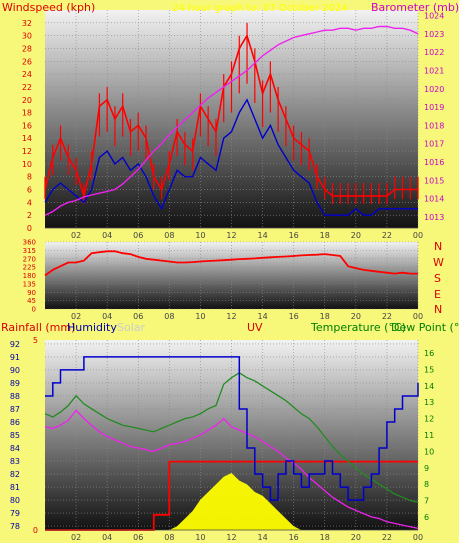 The image size is (459, 543). What do you see at coordinates (15, 396) in the screenshot?
I see `humidity-tick-label: 88` at bounding box center [15, 396].